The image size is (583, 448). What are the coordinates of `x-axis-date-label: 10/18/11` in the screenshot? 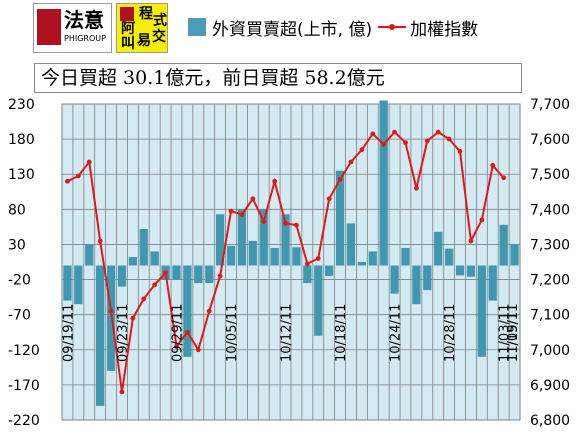 It's located at (341, 333).